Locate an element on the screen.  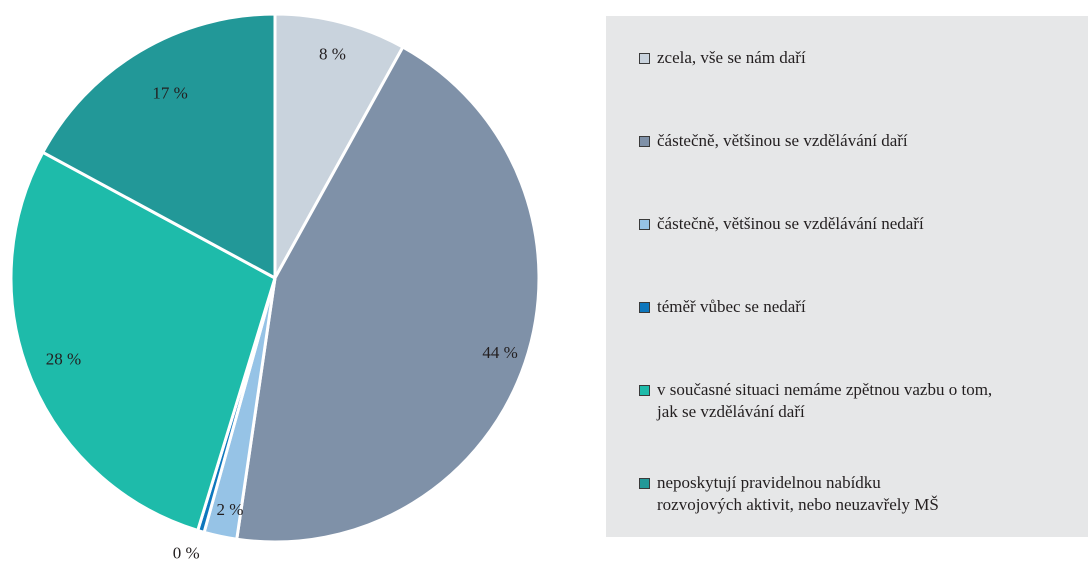
legend-label: částečně, většinou se vzdělávání nedaří is located at coordinates (790, 223).